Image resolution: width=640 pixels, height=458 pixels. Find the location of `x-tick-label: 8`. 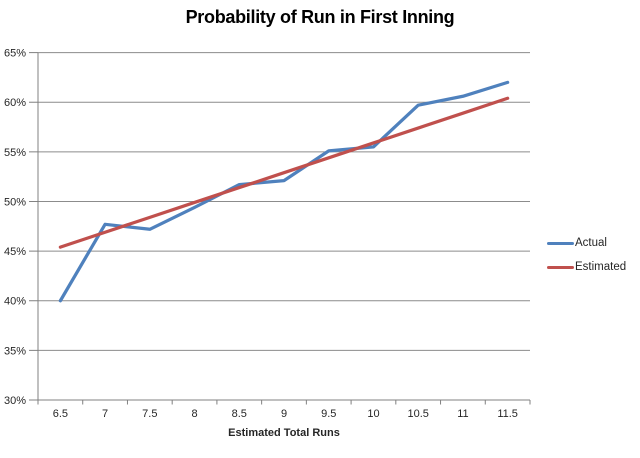

x-tick-label: 8 is located at coordinates (194, 414).